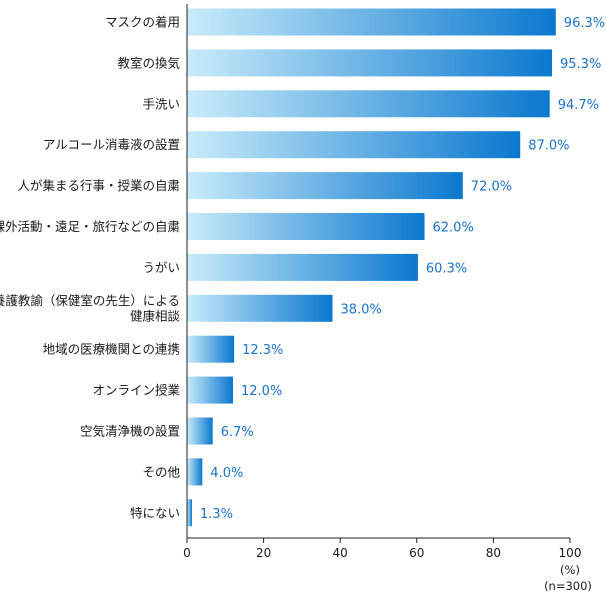 This screenshot has height=597, width=606. I want to click on category-label: オンライン授業, so click(136, 390).